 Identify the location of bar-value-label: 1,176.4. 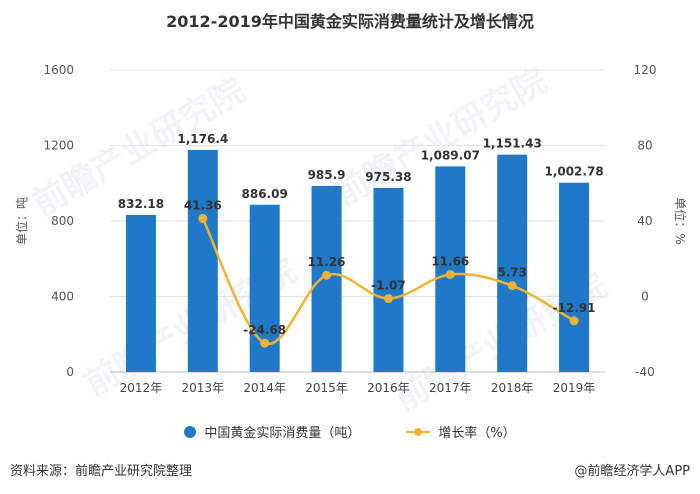
(202, 139).